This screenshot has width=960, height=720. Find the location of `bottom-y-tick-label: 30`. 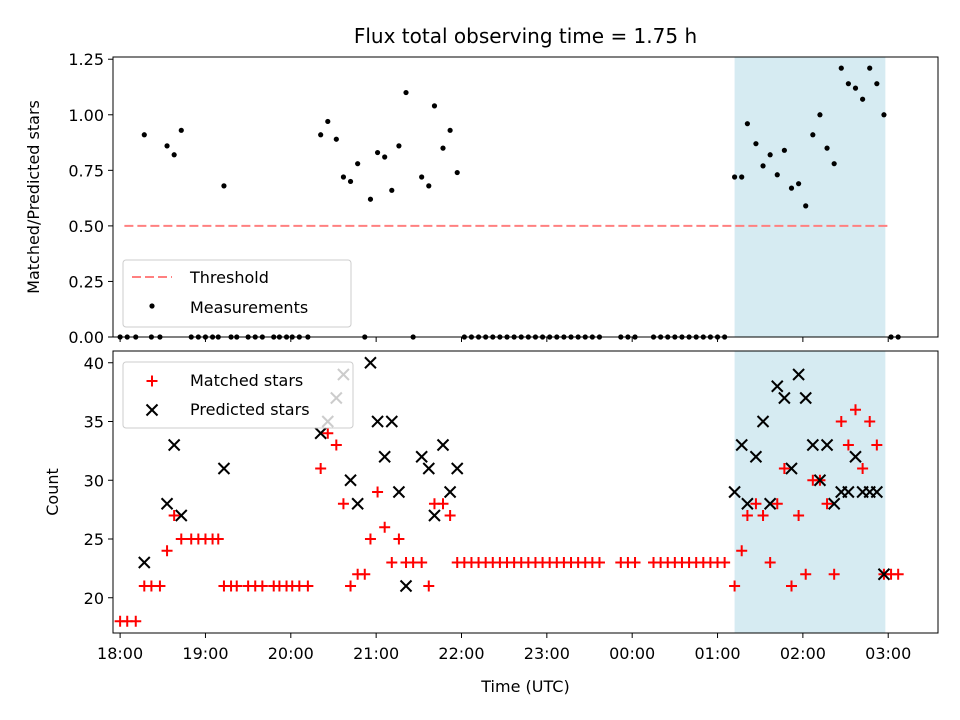

bottom-y-tick-label: 30 is located at coordinates (94, 480).